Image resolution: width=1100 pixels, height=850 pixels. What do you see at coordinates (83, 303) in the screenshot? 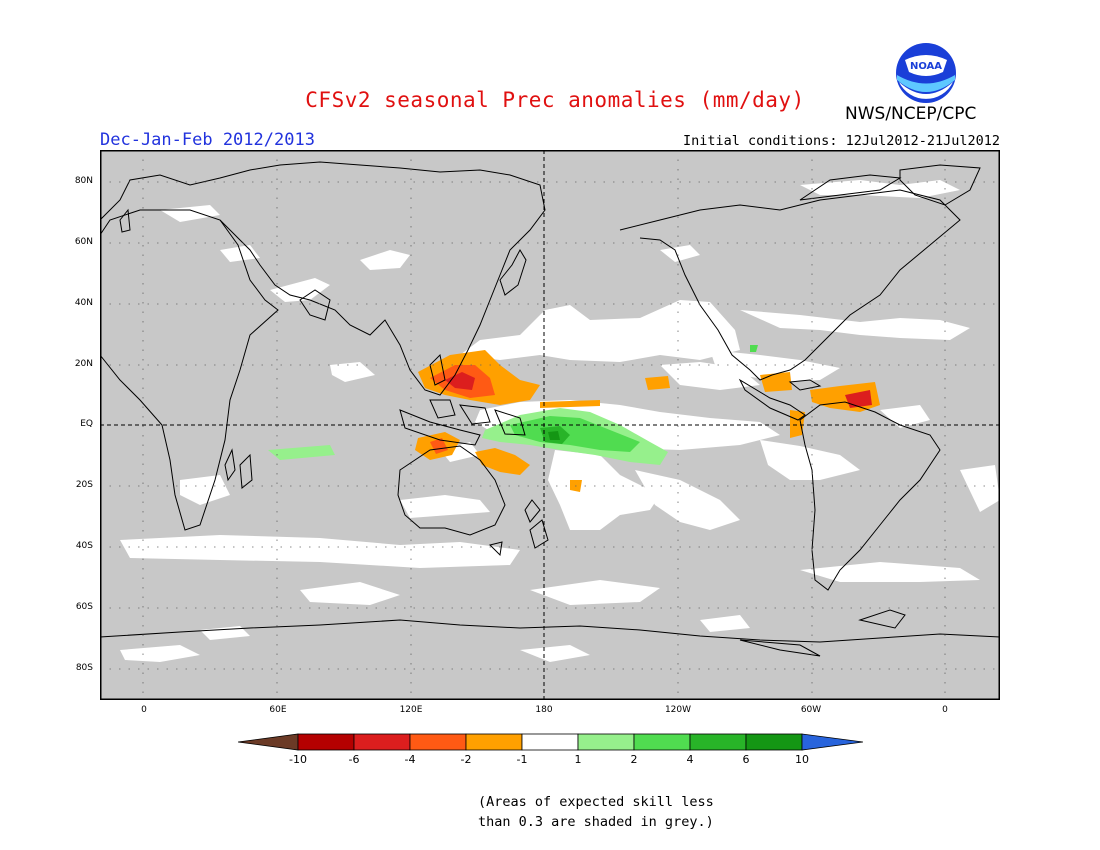
I see `lat-label: 40N` at bounding box center [83, 303].